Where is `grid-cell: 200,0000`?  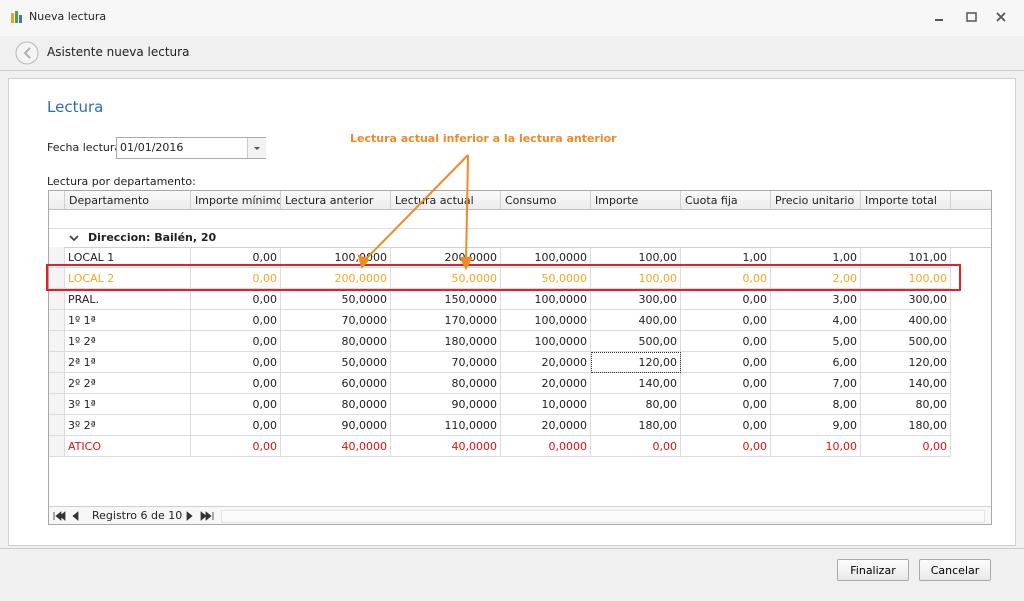 grid-cell: 200,0000 is located at coordinates (336, 278).